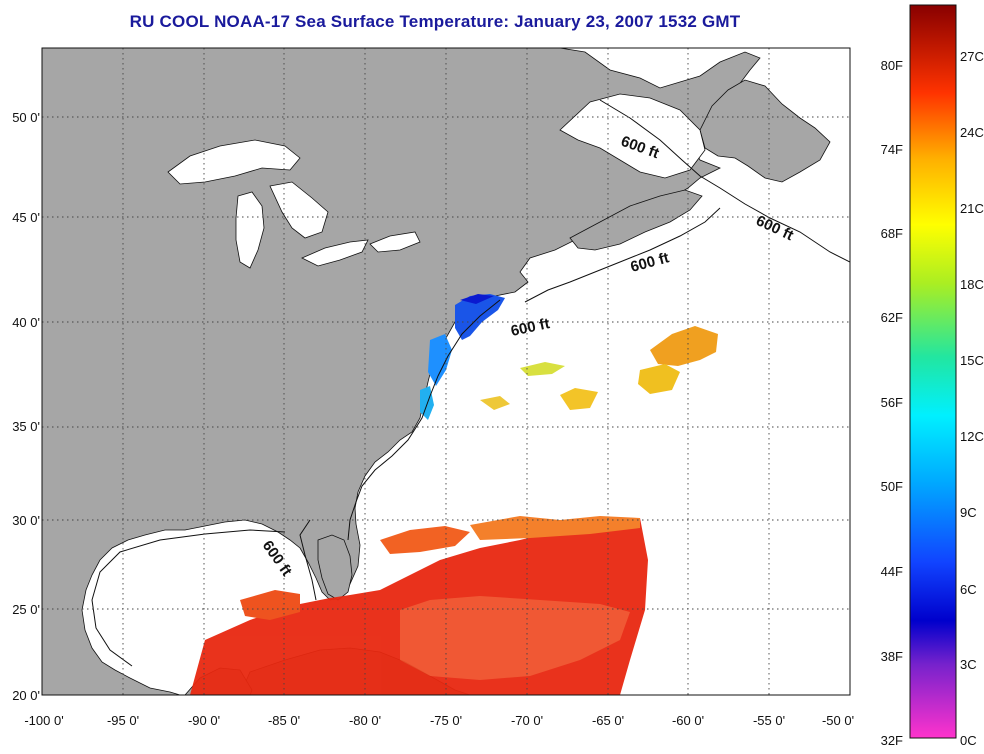 This screenshot has width=984, height=754. I want to click on colorbar-fahrenheit-labels: 80F 74F 68F 62F 56F 50F 44F 38F 32F, so click(892, 403).